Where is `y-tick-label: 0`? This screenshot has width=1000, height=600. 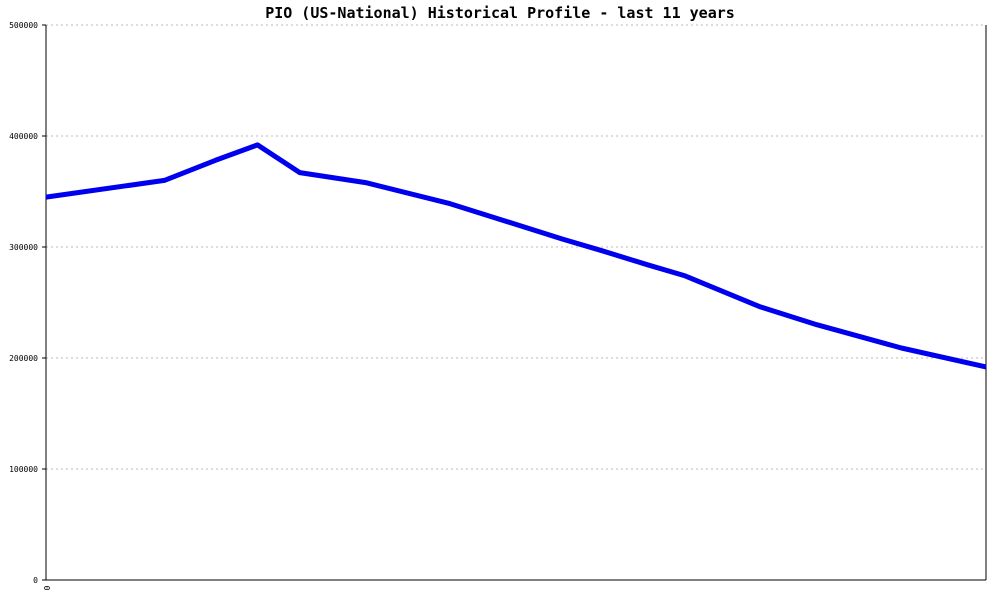
y-tick-label: 0 is located at coordinates (35, 580).